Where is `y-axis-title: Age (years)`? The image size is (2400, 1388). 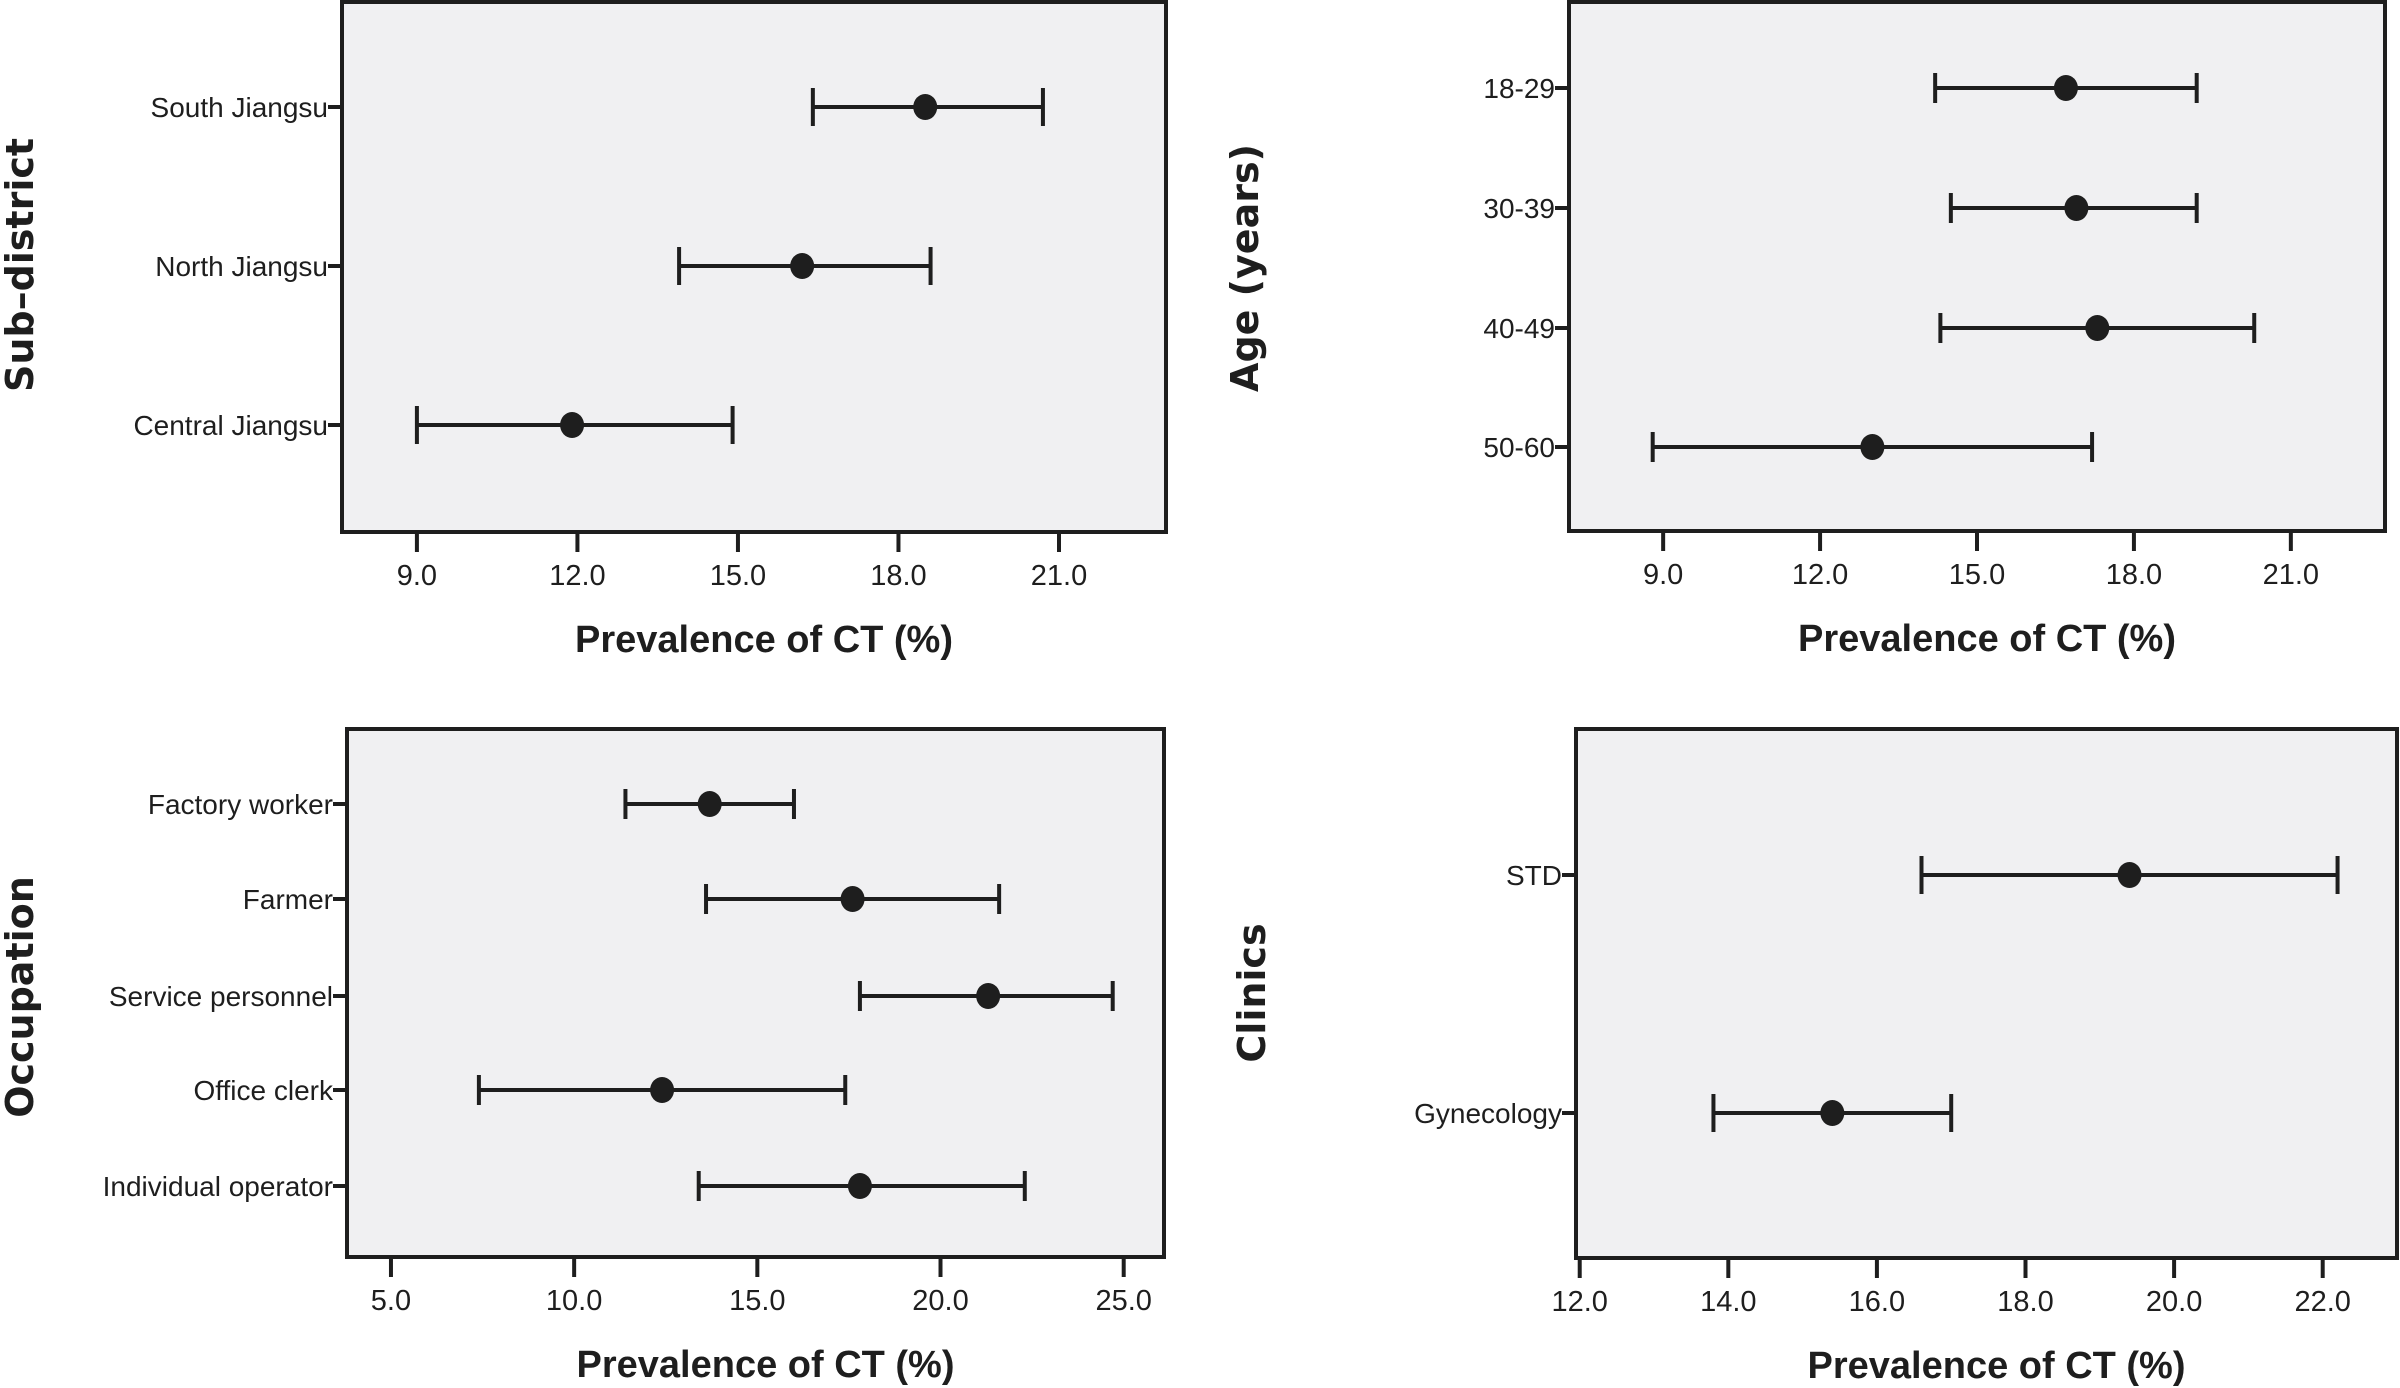 y-axis-title: Age (years) is located at coordinates (1245, 268).